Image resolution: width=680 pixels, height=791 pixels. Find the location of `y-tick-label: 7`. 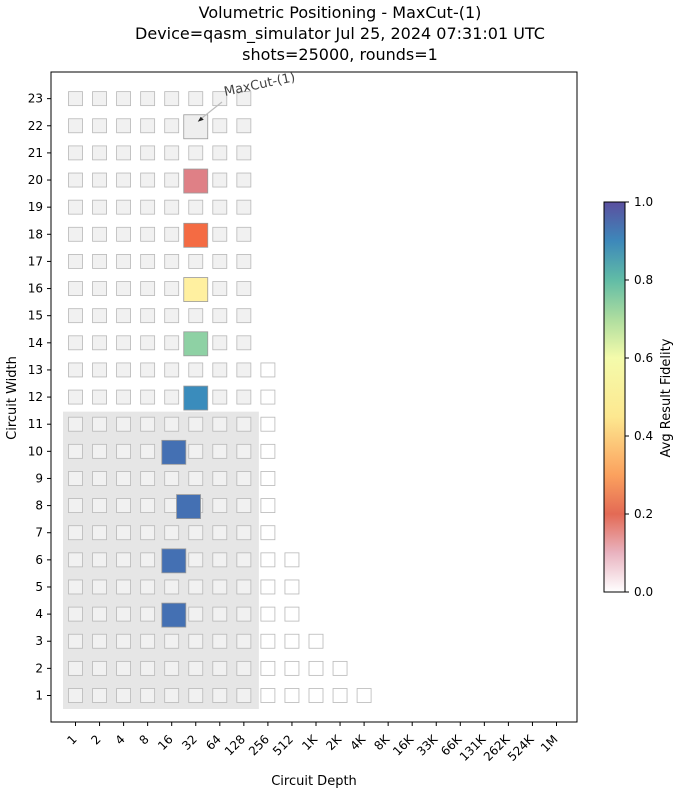

y-tick-label: 7 is located at coordinates (39, 533).